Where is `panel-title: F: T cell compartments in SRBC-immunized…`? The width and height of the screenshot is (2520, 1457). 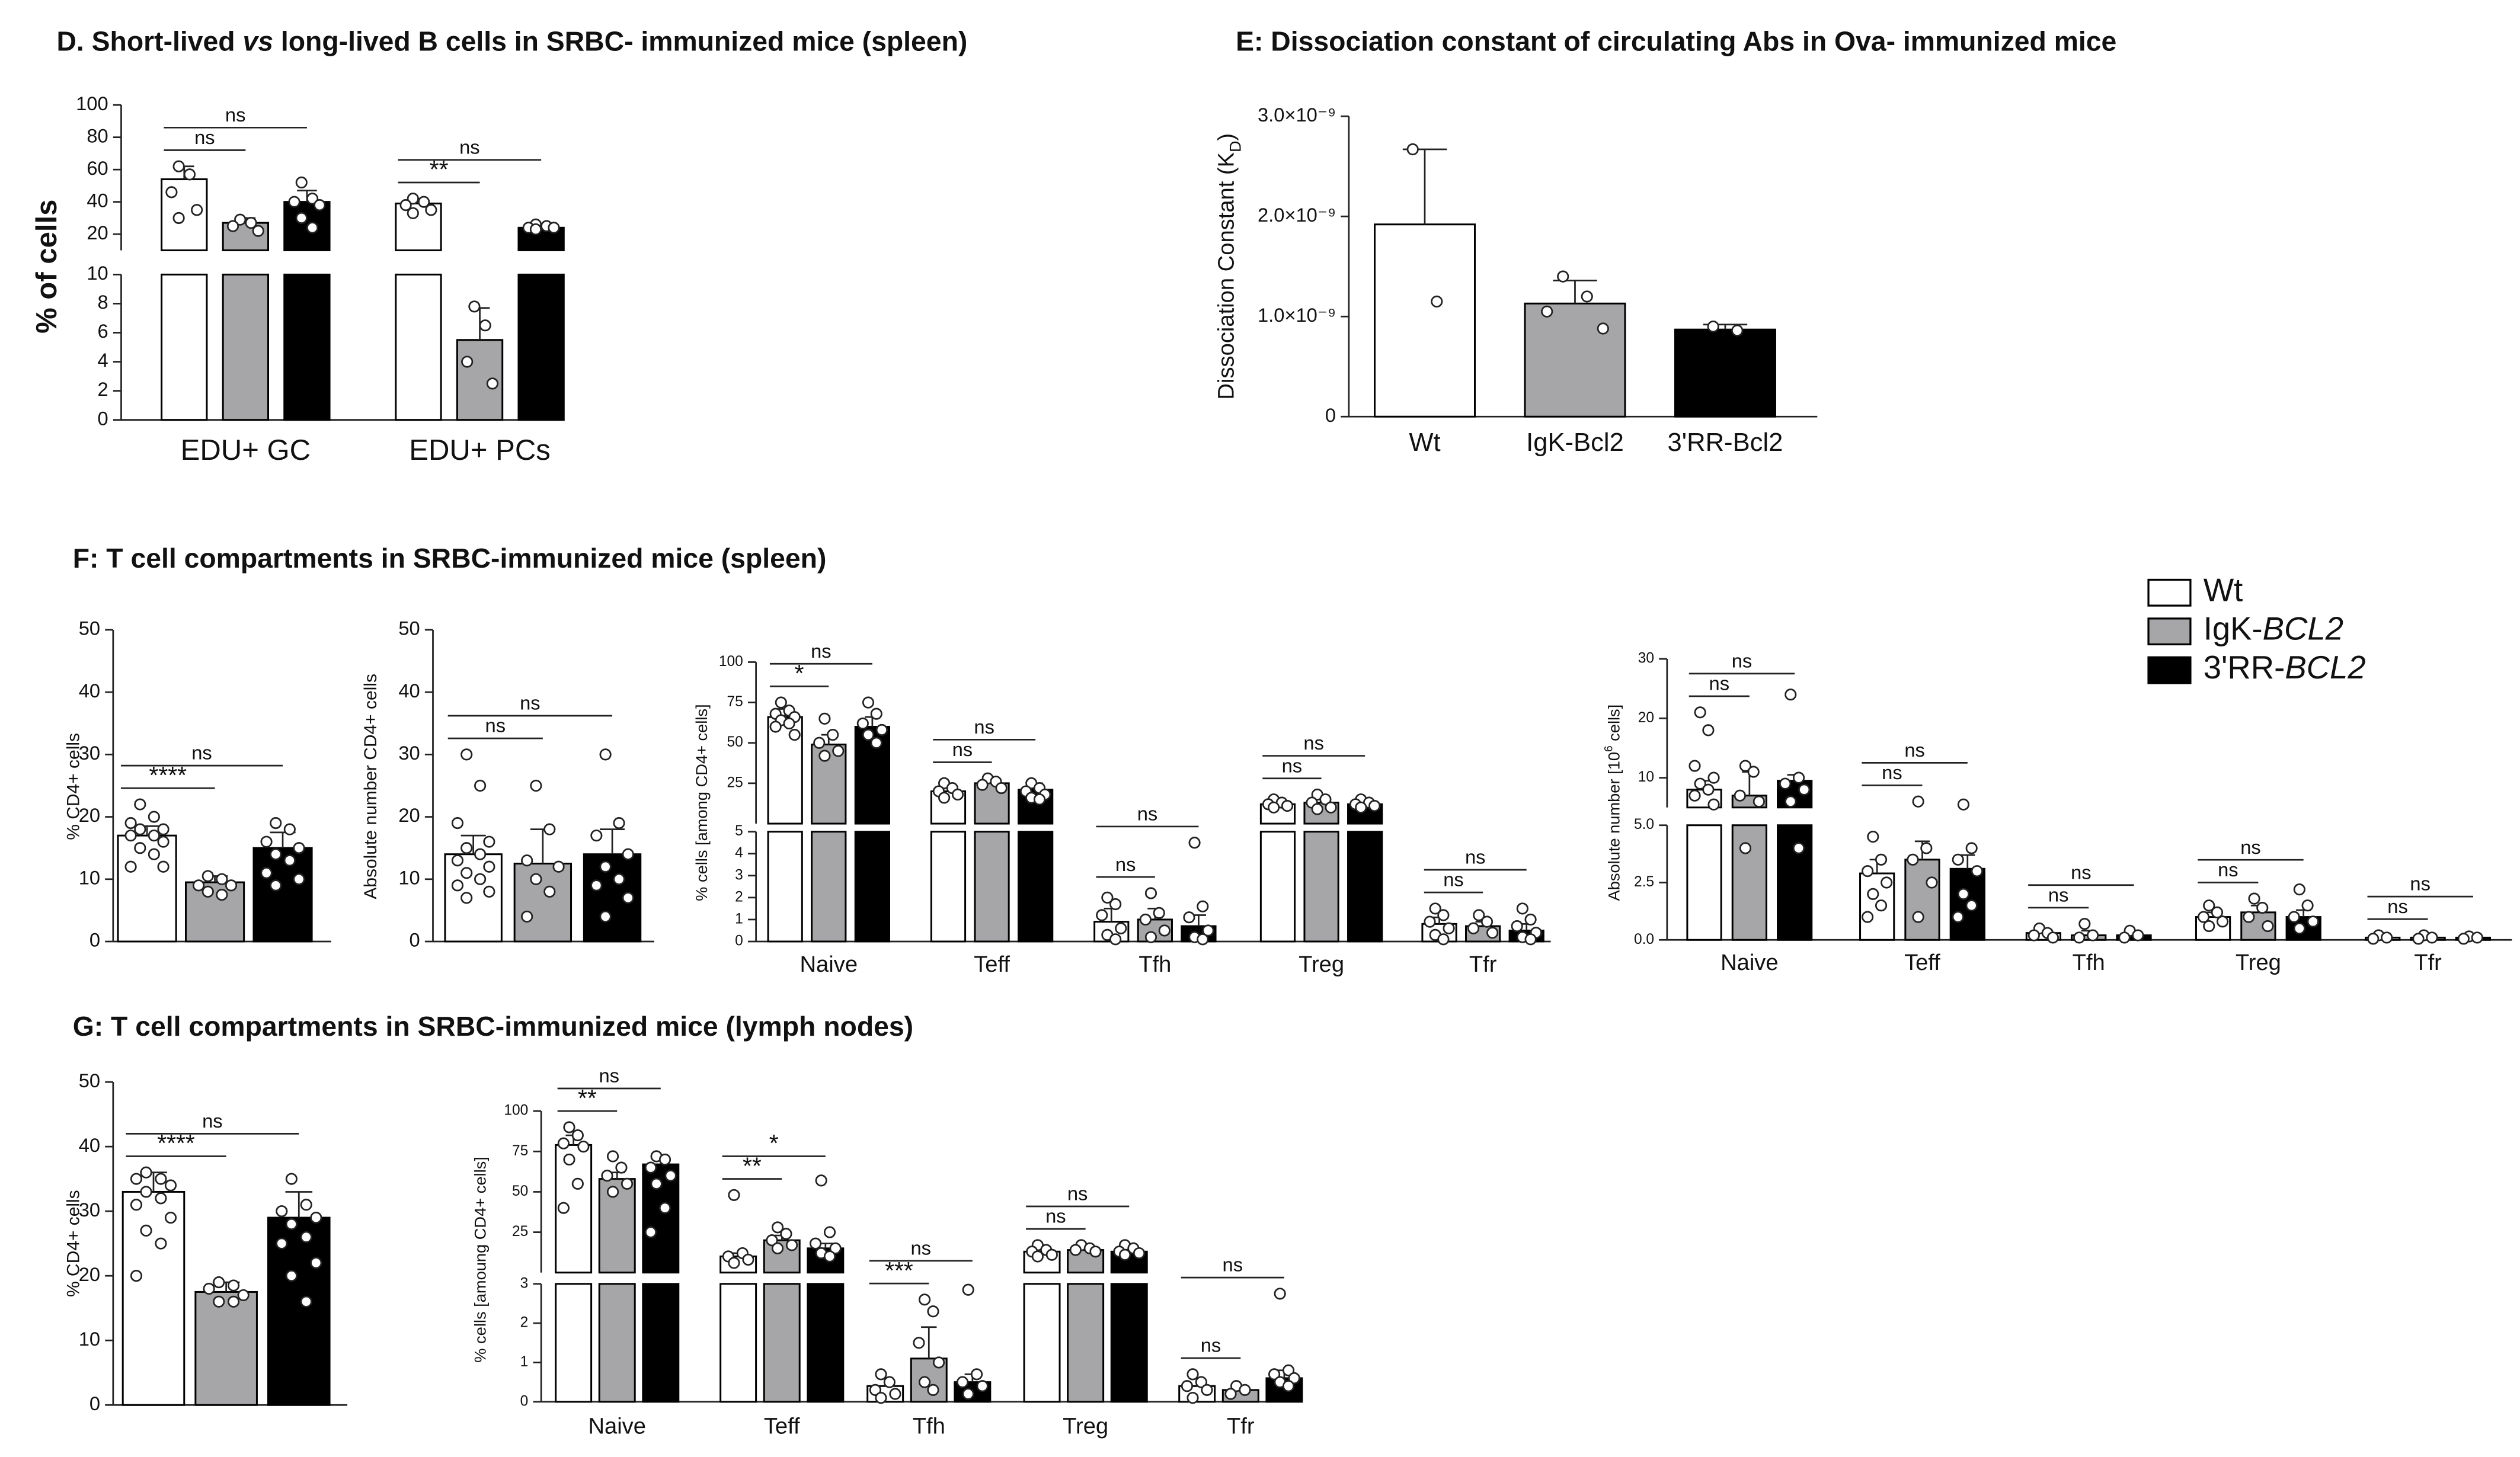 panel-title: F: T cell compartments in SRBC-immunized… is located at coordinates (450, 558).